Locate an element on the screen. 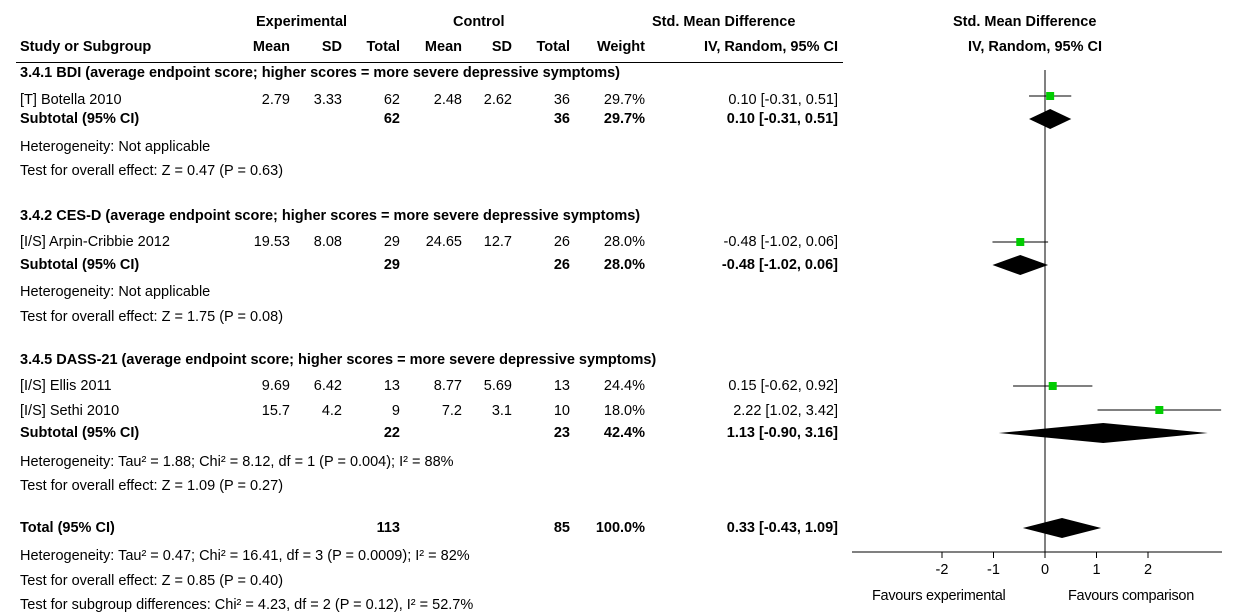  subtotal-ci: 1.13 [-0.90, 3.16] is located at coordinates (782, 433).